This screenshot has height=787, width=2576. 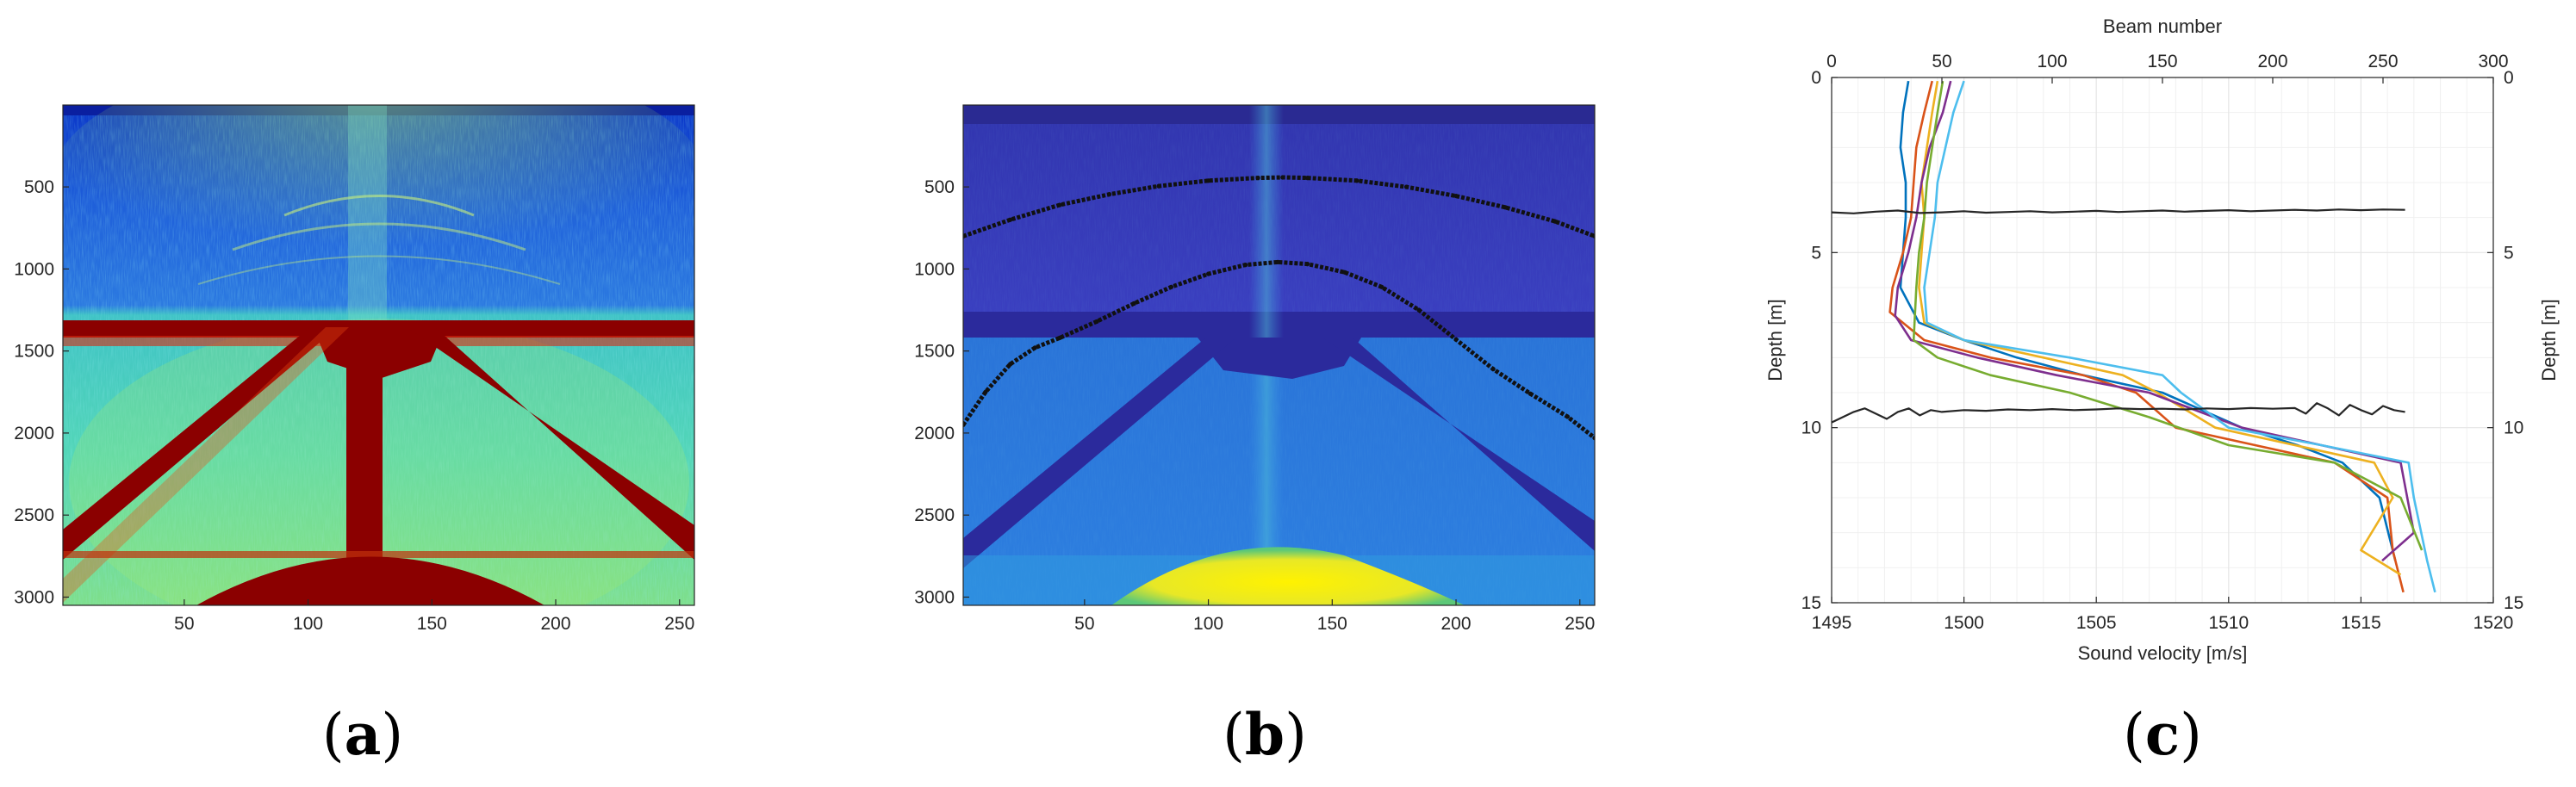 What do you see at coordinates (1811, 428) in the screenshot?
I see `y-tick-label: 10` at bounding box center [1811, 428].